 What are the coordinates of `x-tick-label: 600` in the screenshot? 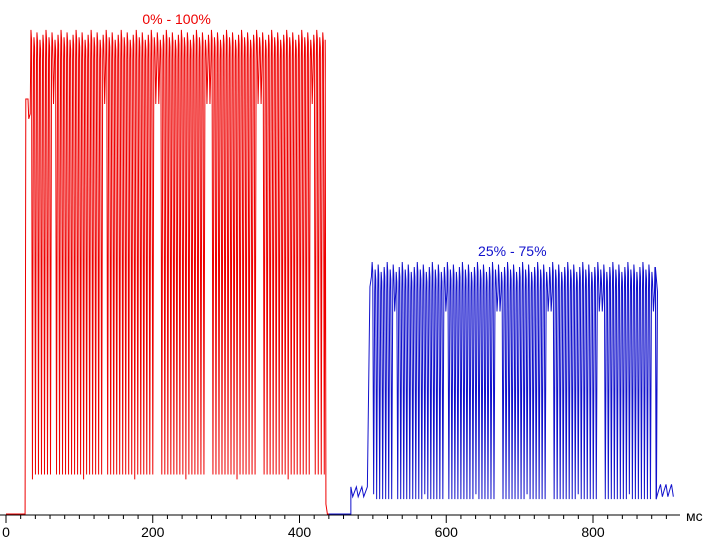 It's located at (447, 532).